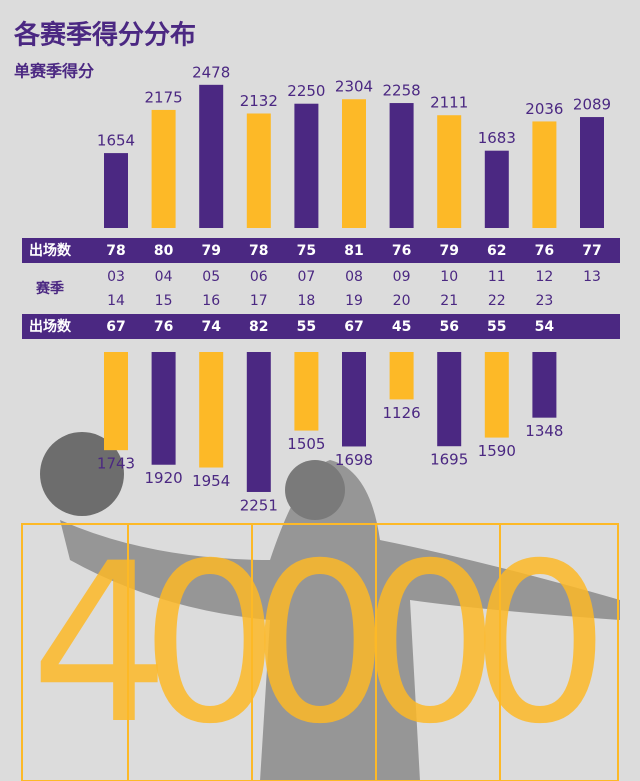  What do you see at coordinates (116, 464) in the screenshot?
I see `value-label: 1743` at bounding box center [116, 464].